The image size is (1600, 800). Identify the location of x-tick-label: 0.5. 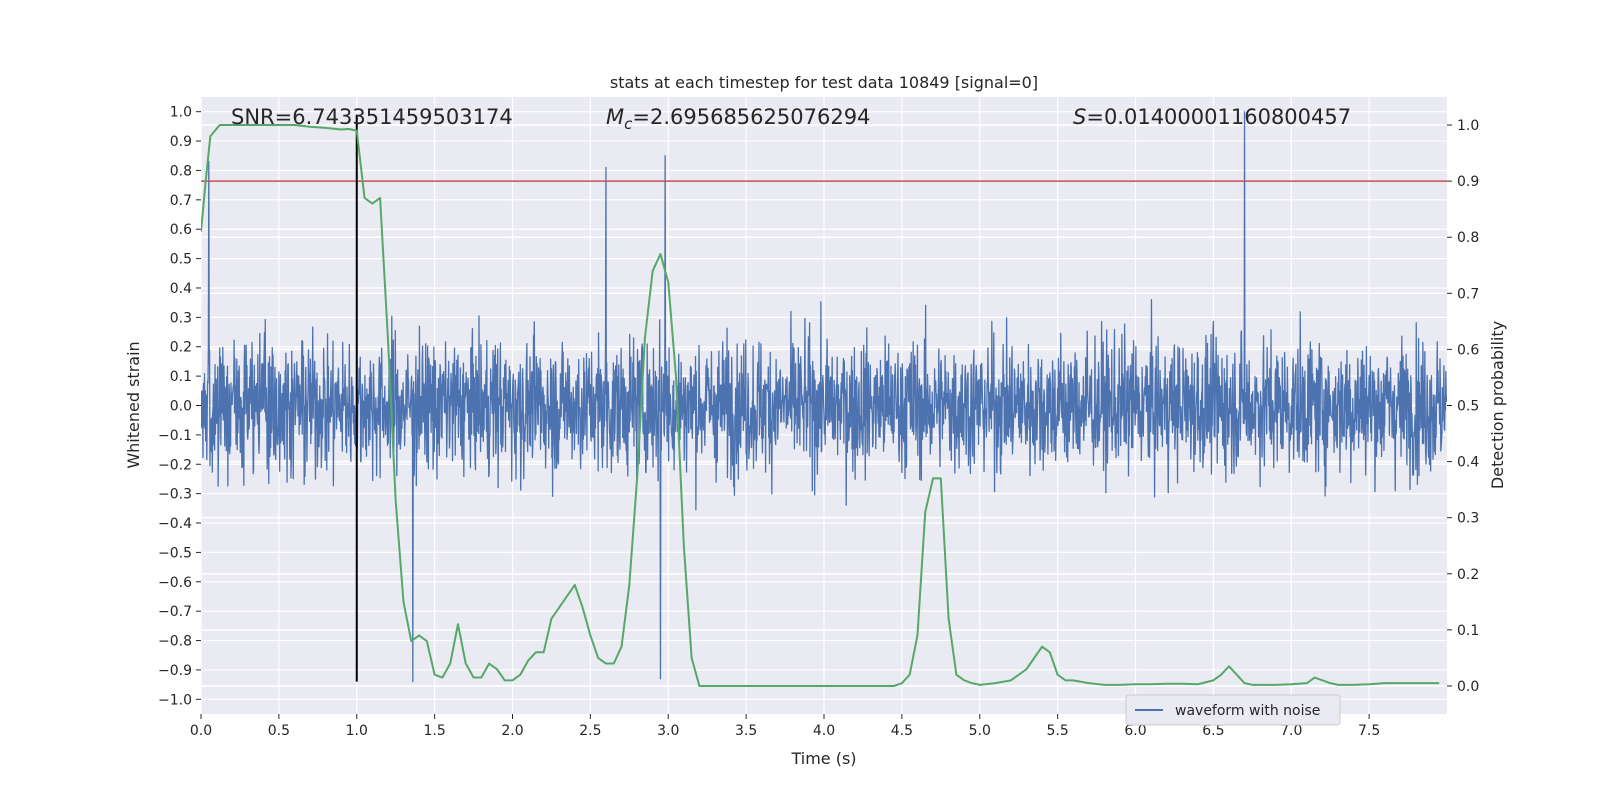
(279, 731).